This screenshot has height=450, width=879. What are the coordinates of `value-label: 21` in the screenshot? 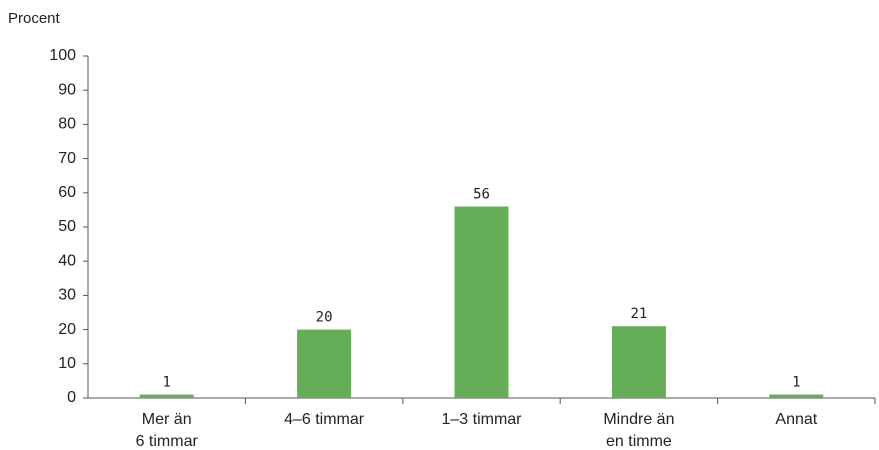 It's located at (638, 314).